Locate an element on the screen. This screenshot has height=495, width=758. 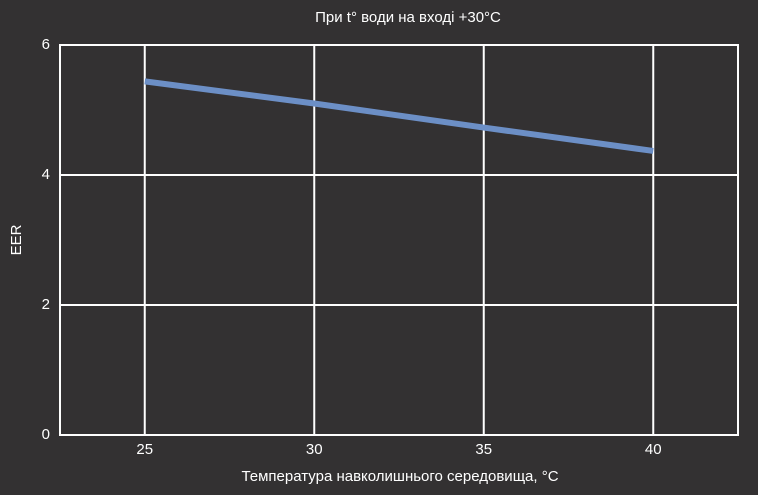
data-line is located at coordinates (399, 116).